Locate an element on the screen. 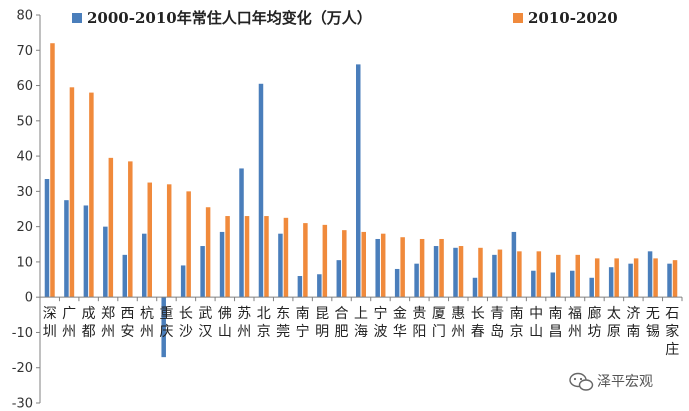 The height and width of the screenshot is (411, 689). category-label: 金华 is located at coordinates (400, 323).